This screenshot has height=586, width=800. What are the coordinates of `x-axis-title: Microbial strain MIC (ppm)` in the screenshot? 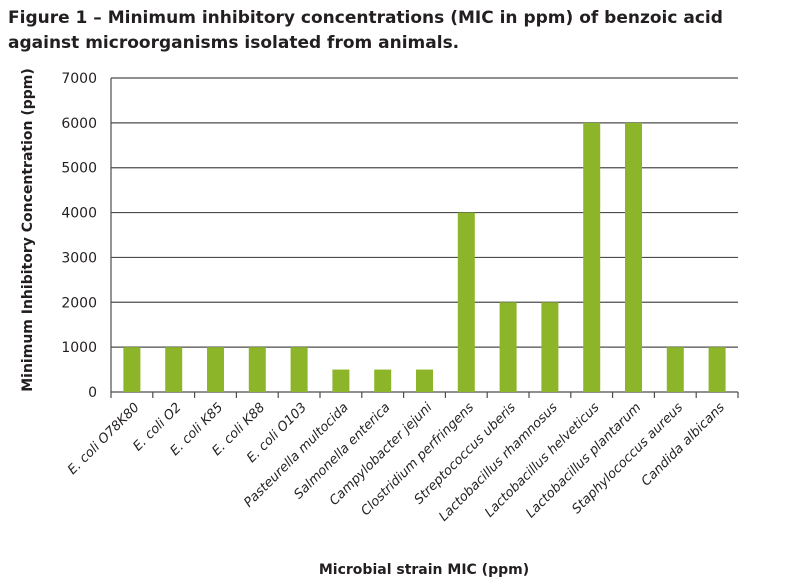 It's located at (424, 570).